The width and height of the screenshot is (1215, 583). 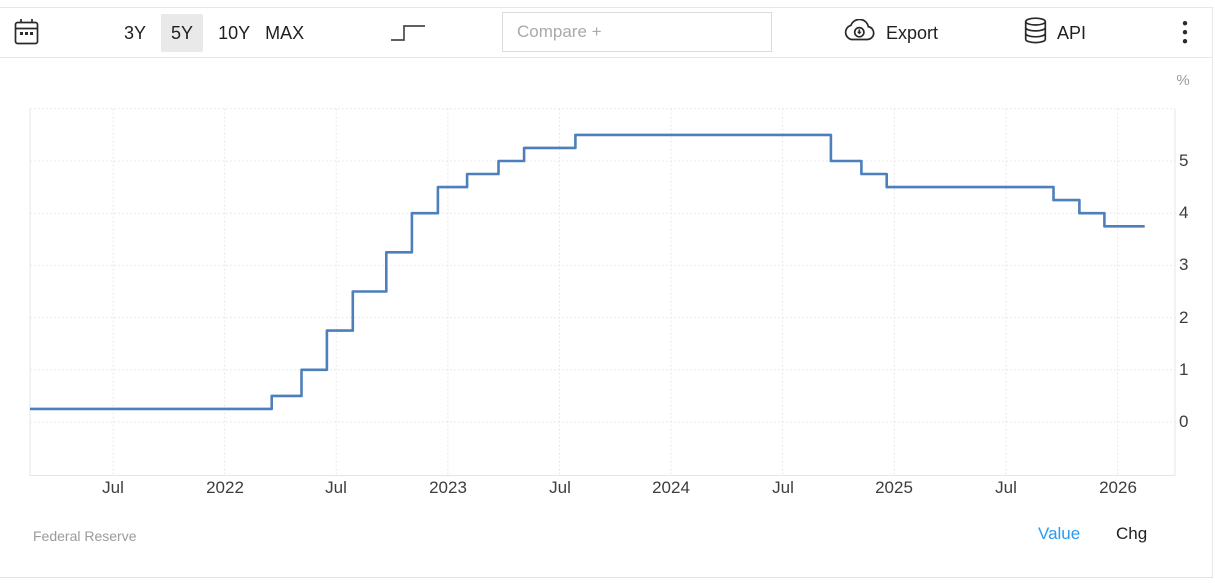 What do you see at coordinates (225, 487) in the screenshot?
I see `x-axis-label: 2022` at bounding box center [225, 487].